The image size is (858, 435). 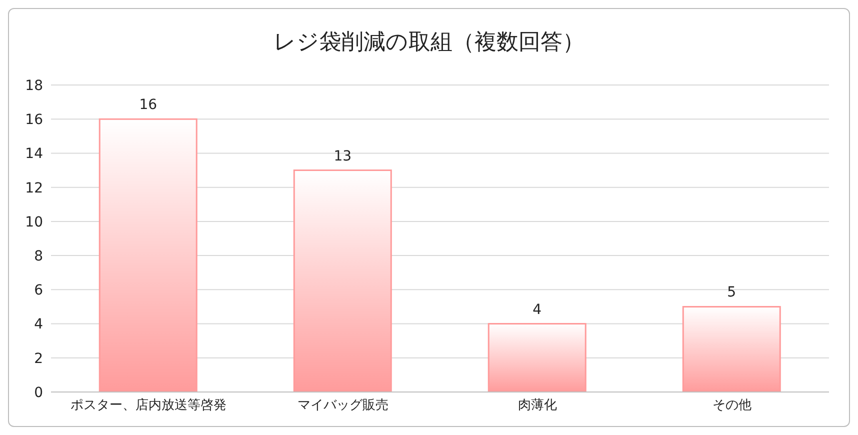 I want to click on y-tick-label: 8, so click(x=38, y=256).